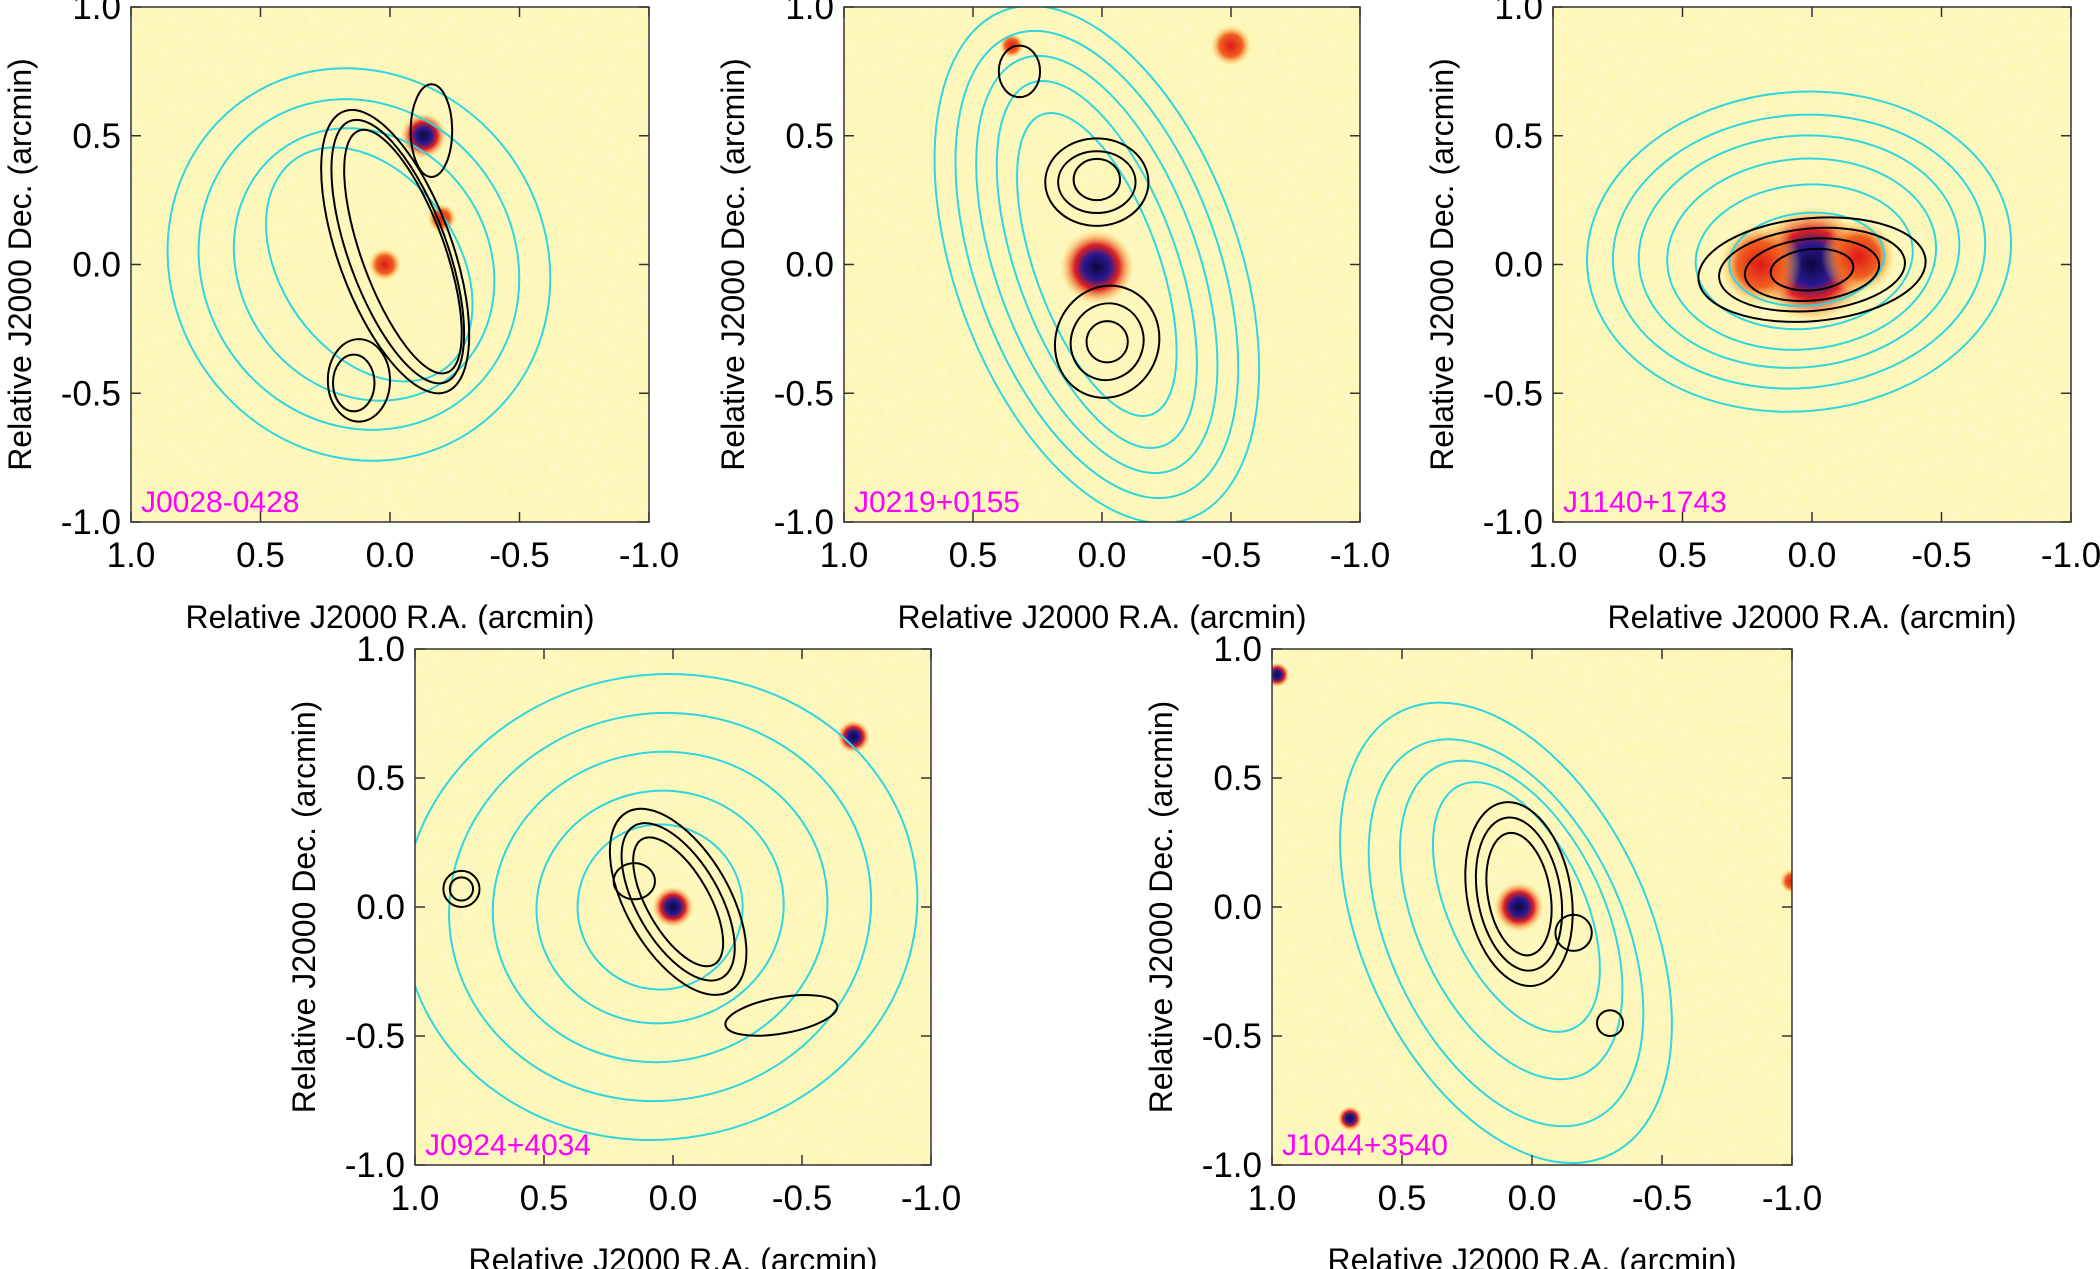 Image resolution: width=2100 pixels, height=1269 pixels. Describe the element at coordinates (1645, 502) in the screenshot. I see `source-name-label: J1140+1743` at that location.